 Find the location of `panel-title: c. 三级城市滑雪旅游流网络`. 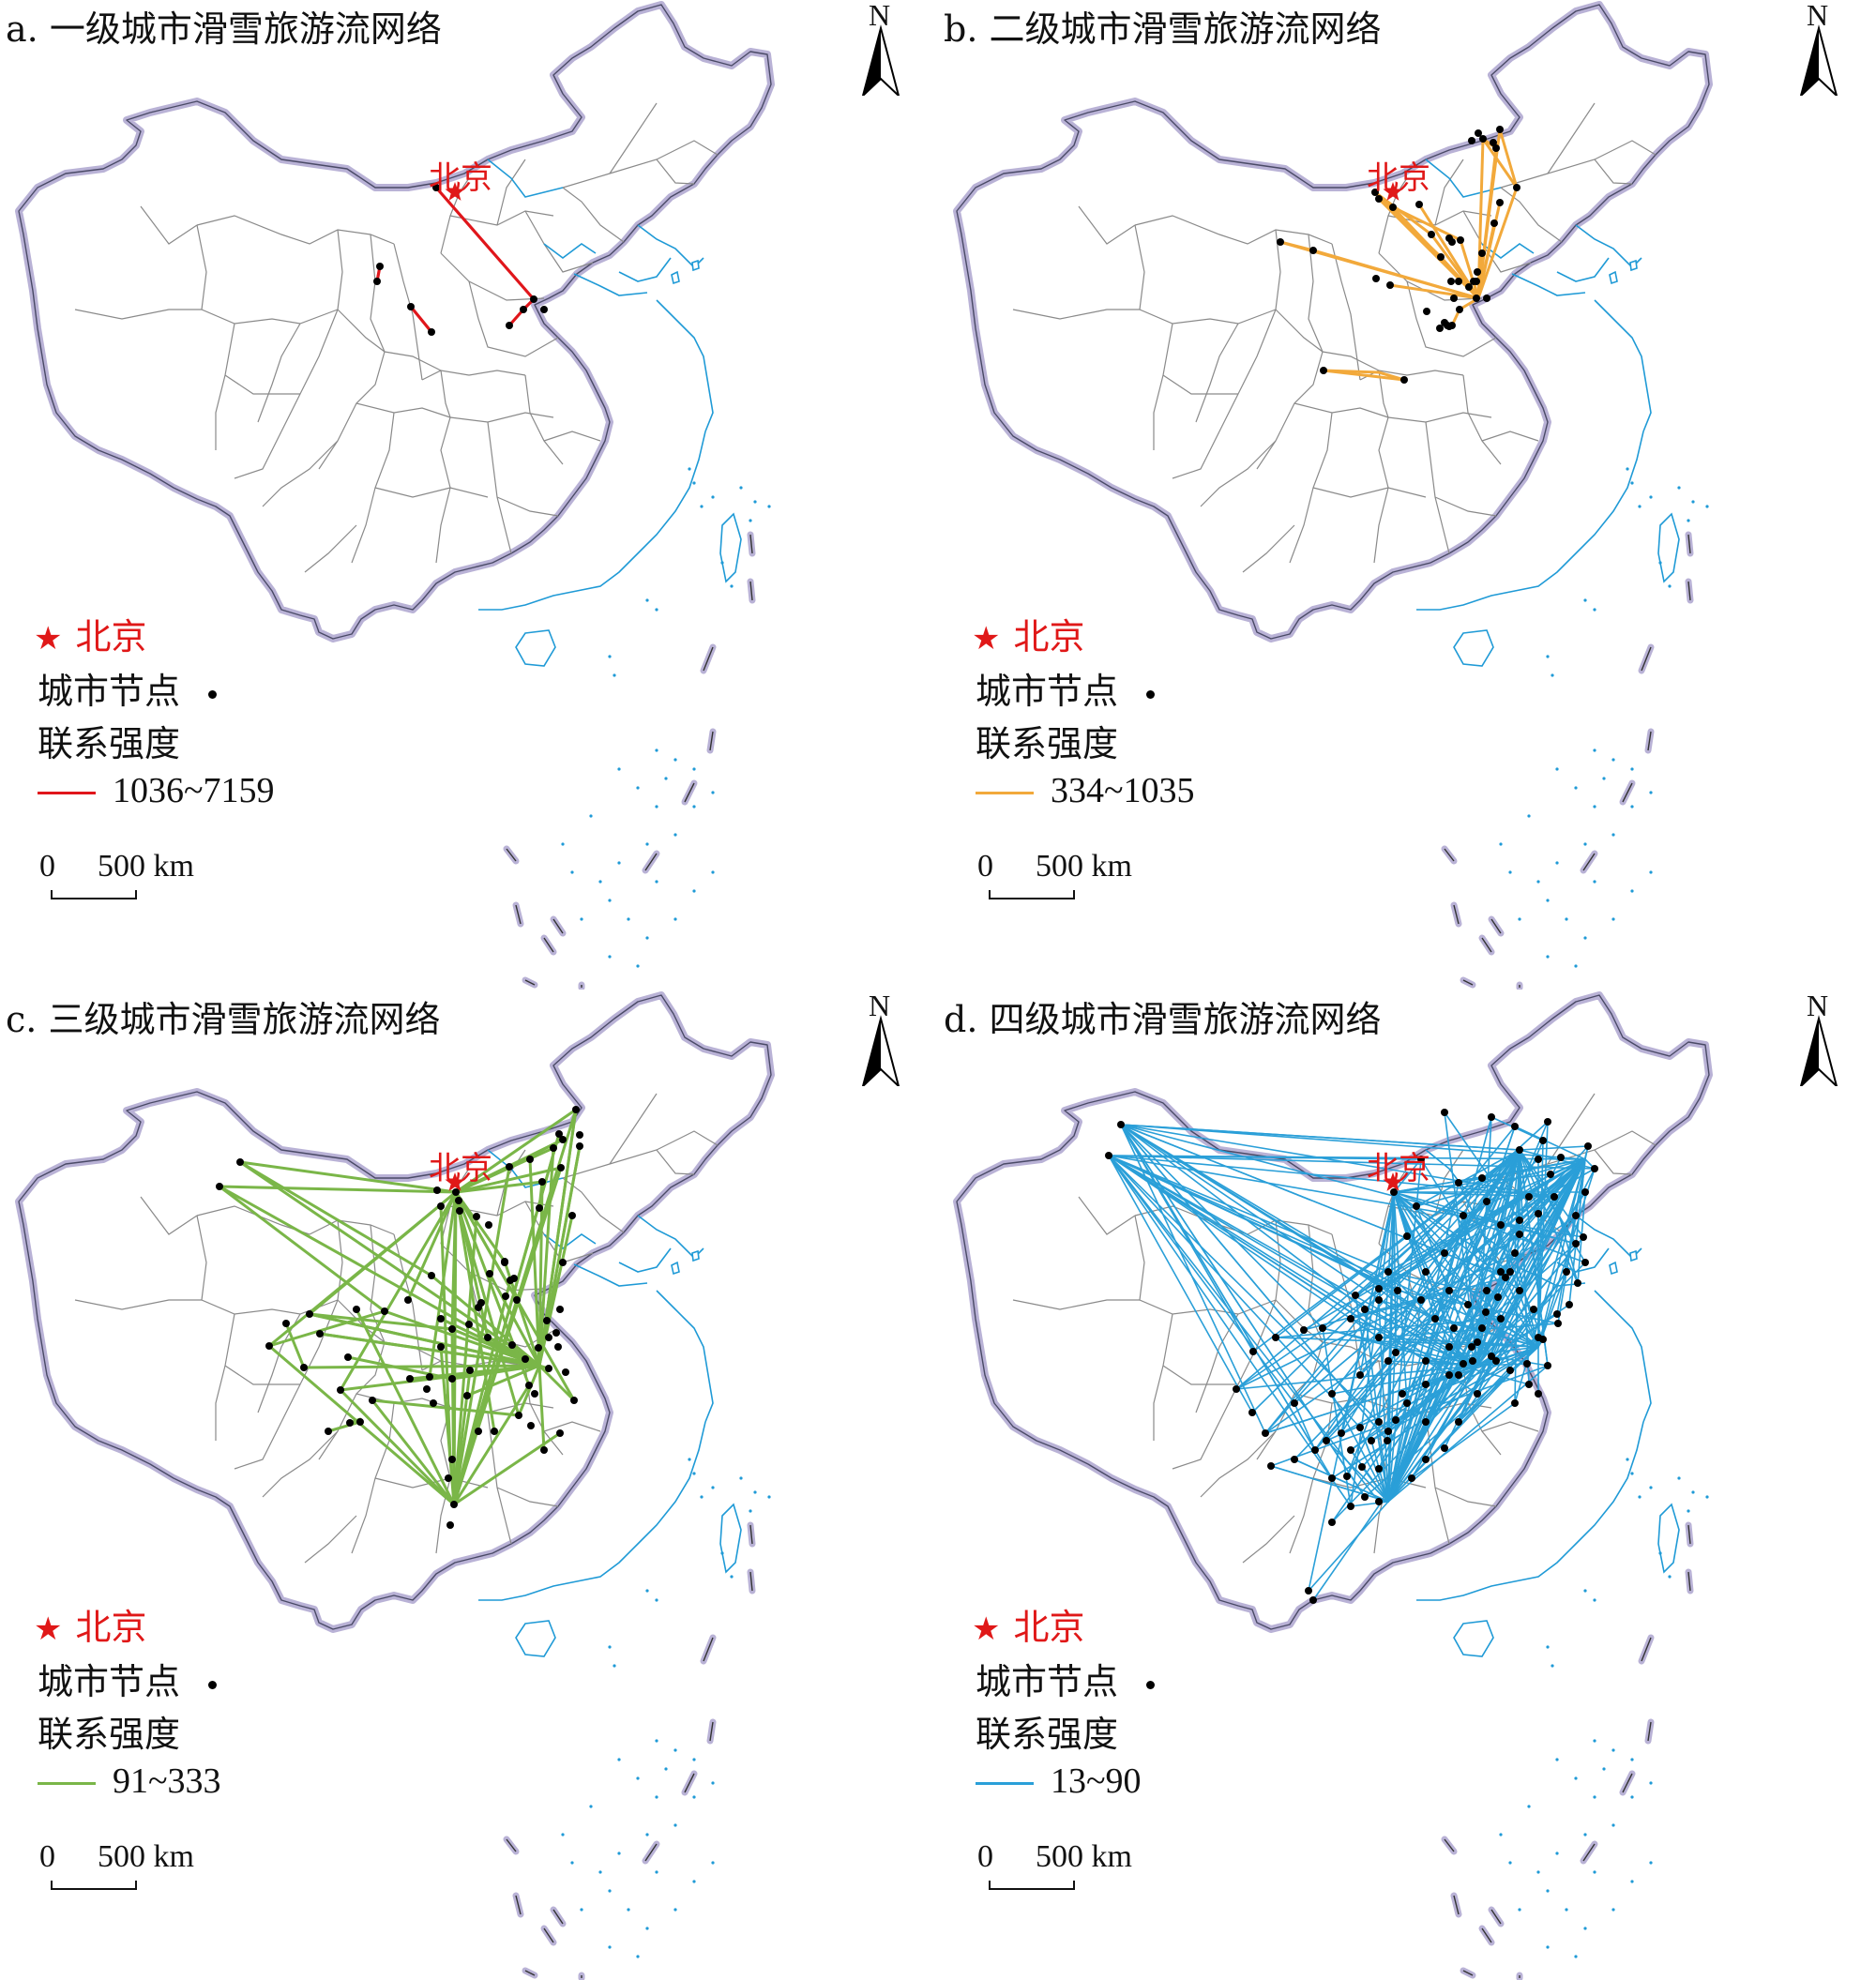

panel-title: c. 三级城市滑雪旅游流网络 is located at coordinates (223, 1019).